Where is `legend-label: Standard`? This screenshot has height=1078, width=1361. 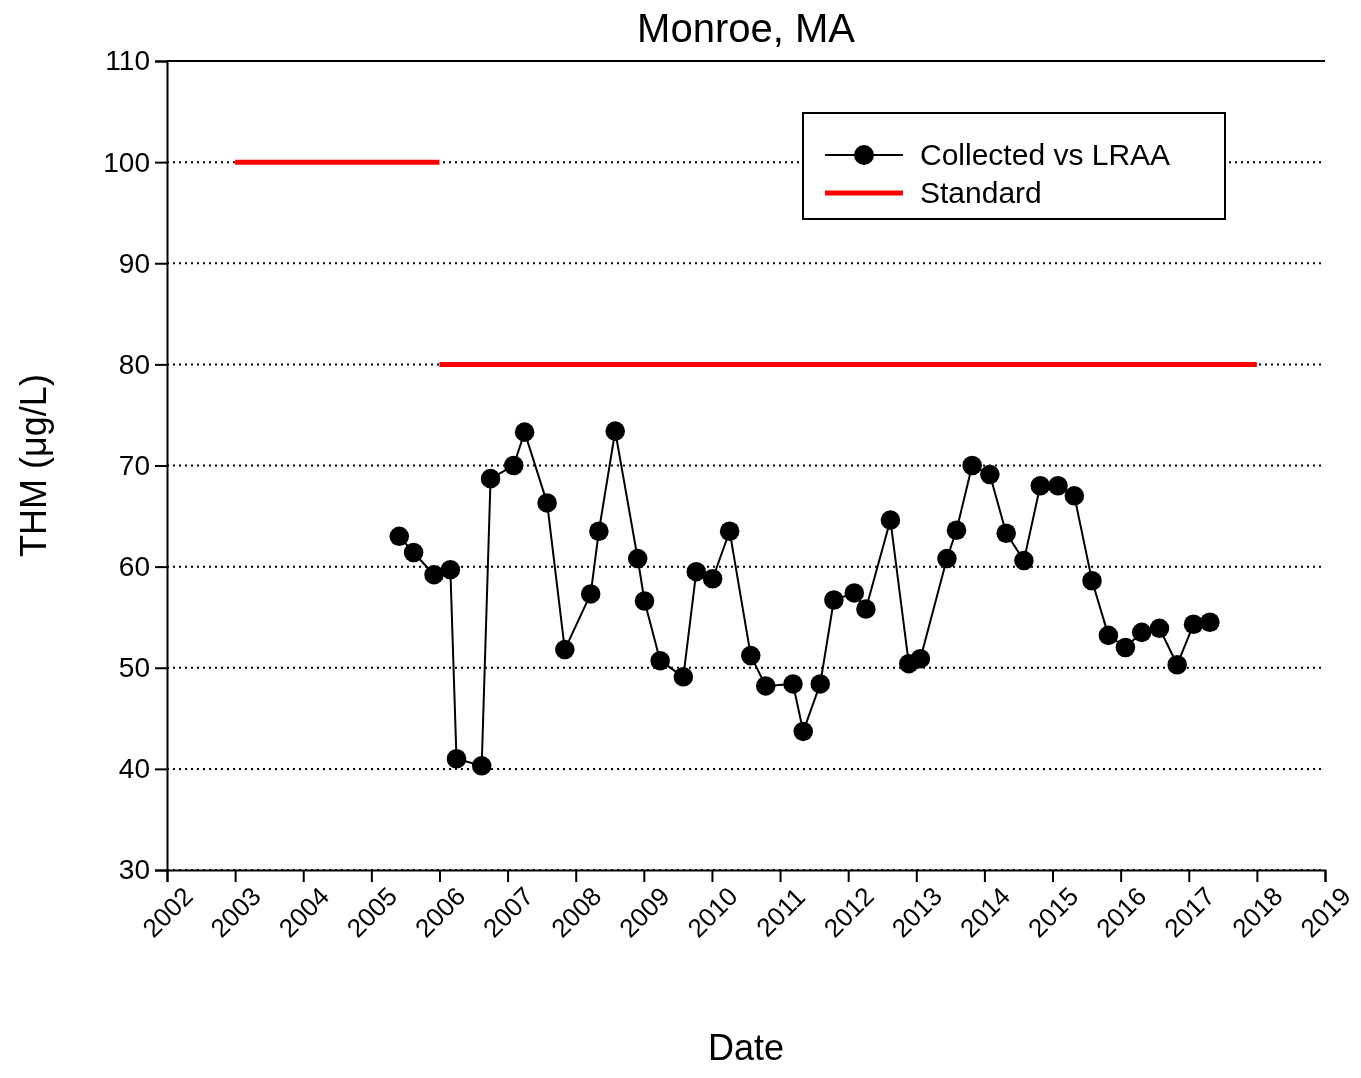 legend-label: Standard is located at coordinates (981, 192).